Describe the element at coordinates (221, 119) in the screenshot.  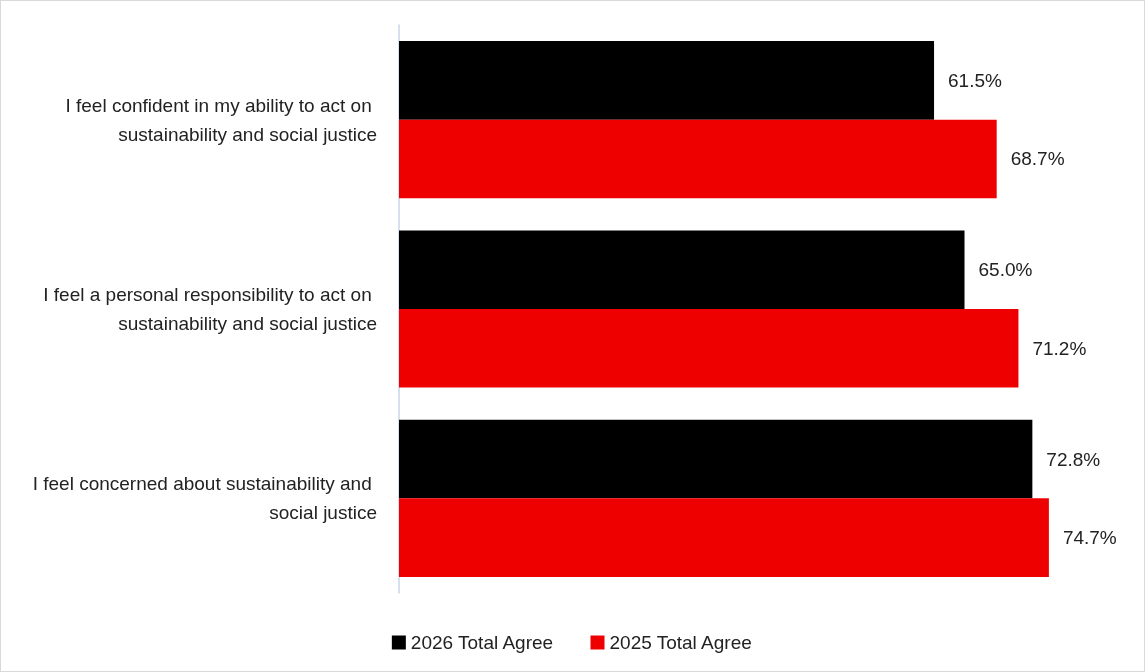
I see `y-tick-label: I feel confident in my ability to act on sustainability and social justice` at that location.